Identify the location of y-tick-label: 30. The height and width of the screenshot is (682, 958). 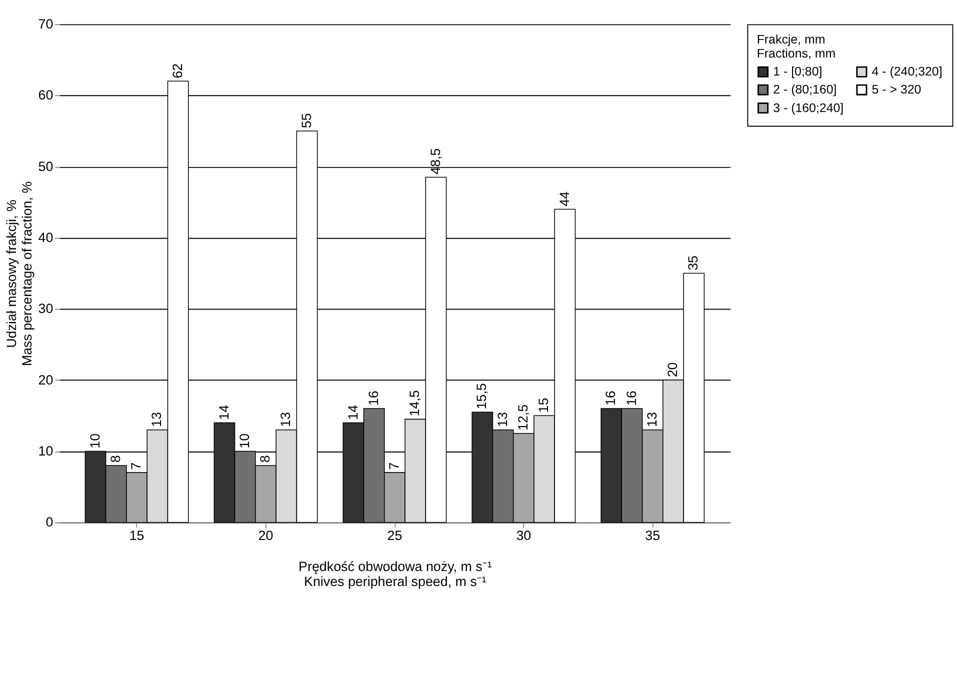
(46, 308).